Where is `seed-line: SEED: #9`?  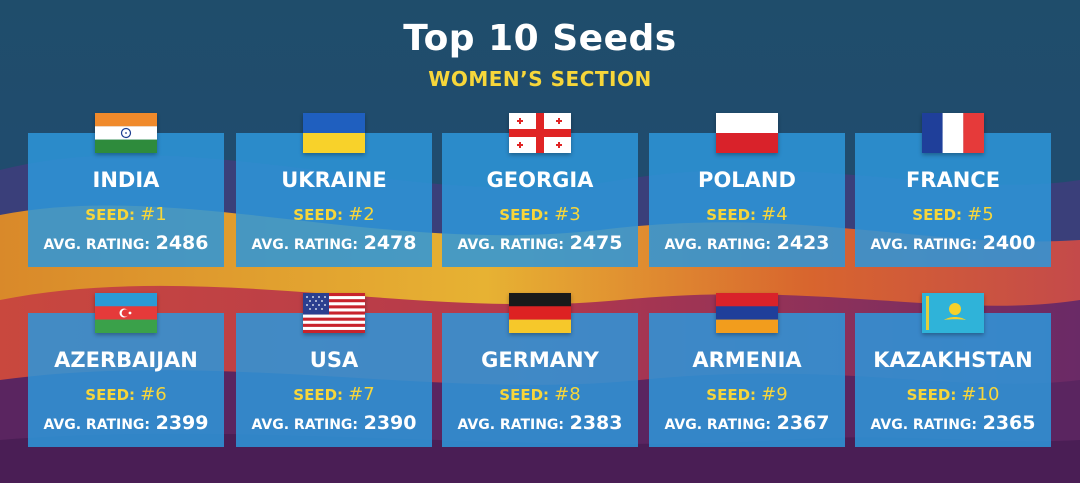 seed-line: SEED: #9 is located at coordinates (747, 394).